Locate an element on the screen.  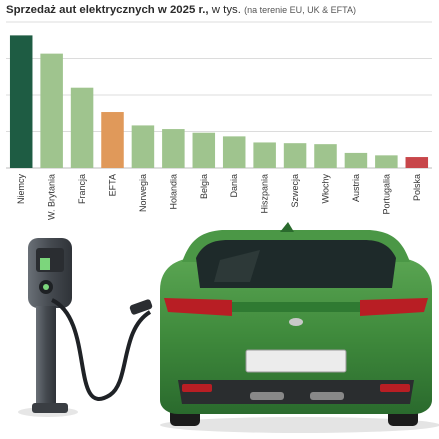
bar-niemcy is located at coordinates (21, 102).